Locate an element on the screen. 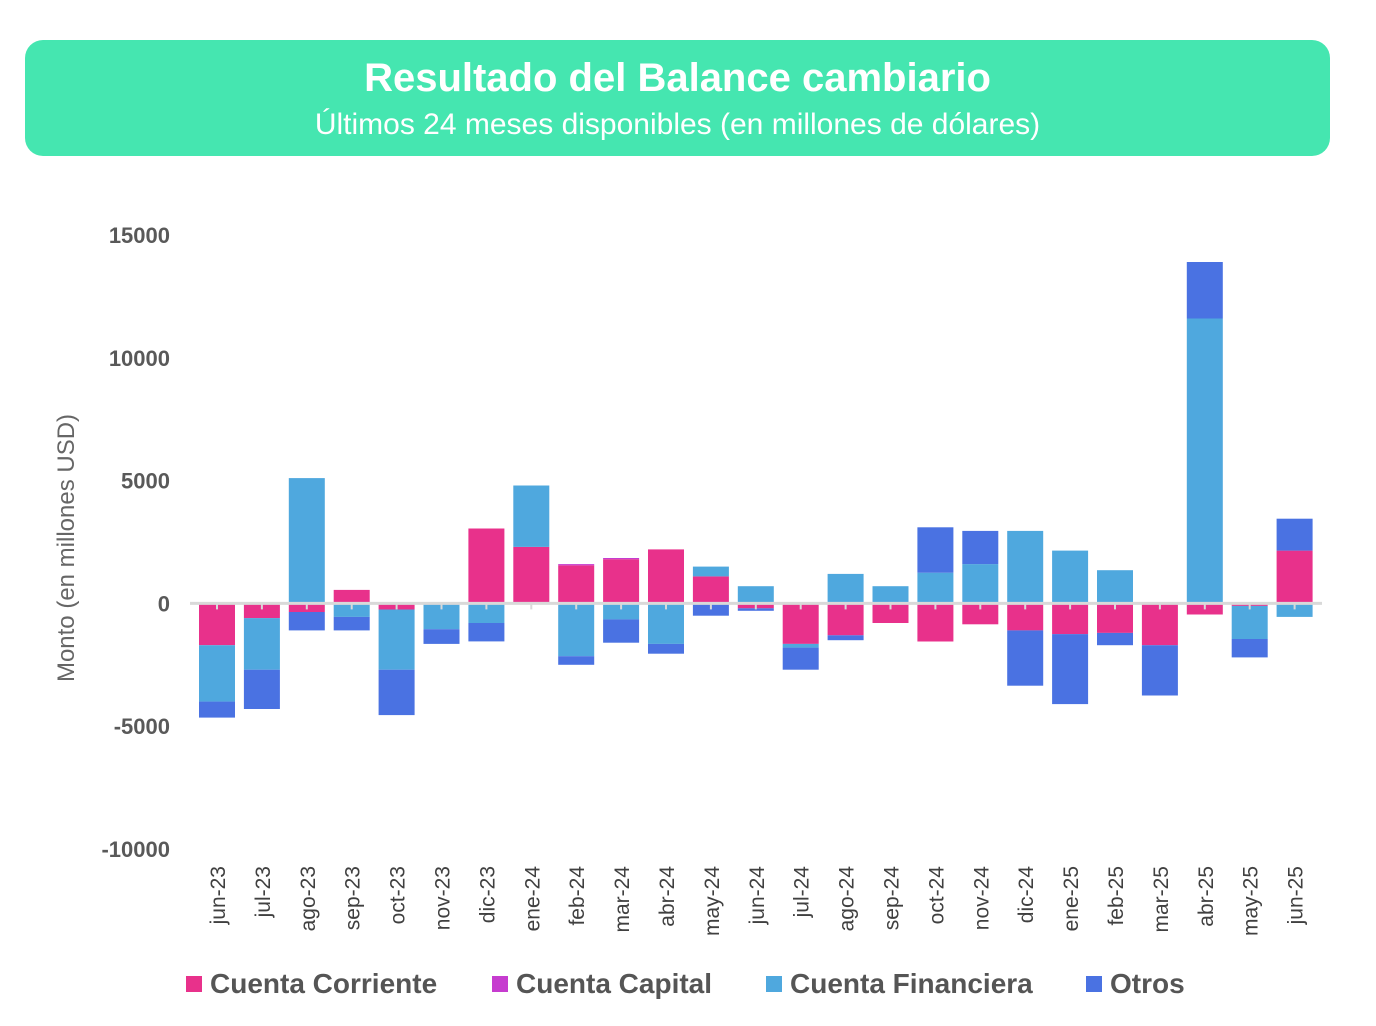 The height and width of the screenshot is (1026, 1376). x-tick-label: dic-24 is located at coordinates (1026, 895).